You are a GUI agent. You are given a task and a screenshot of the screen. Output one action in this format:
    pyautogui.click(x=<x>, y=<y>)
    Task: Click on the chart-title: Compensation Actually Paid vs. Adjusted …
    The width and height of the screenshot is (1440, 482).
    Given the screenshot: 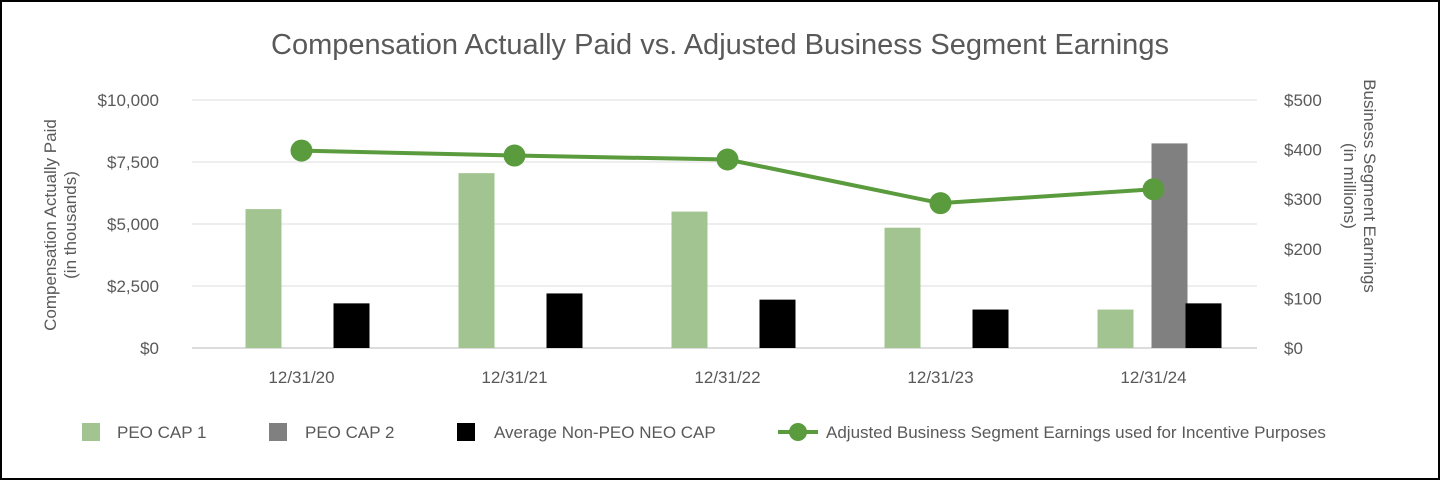 What is the action you would take?
    pyautogui.click(x=720, y=45)
    